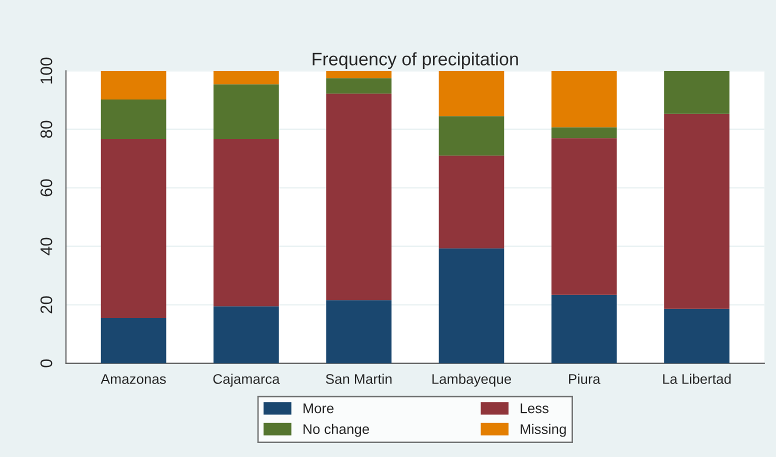 This screenshot has width=776, height=457. Describe the element at coordinates (415, 61) in the screenshot. I see `chart-title: Frequency of precipitation` at that location.